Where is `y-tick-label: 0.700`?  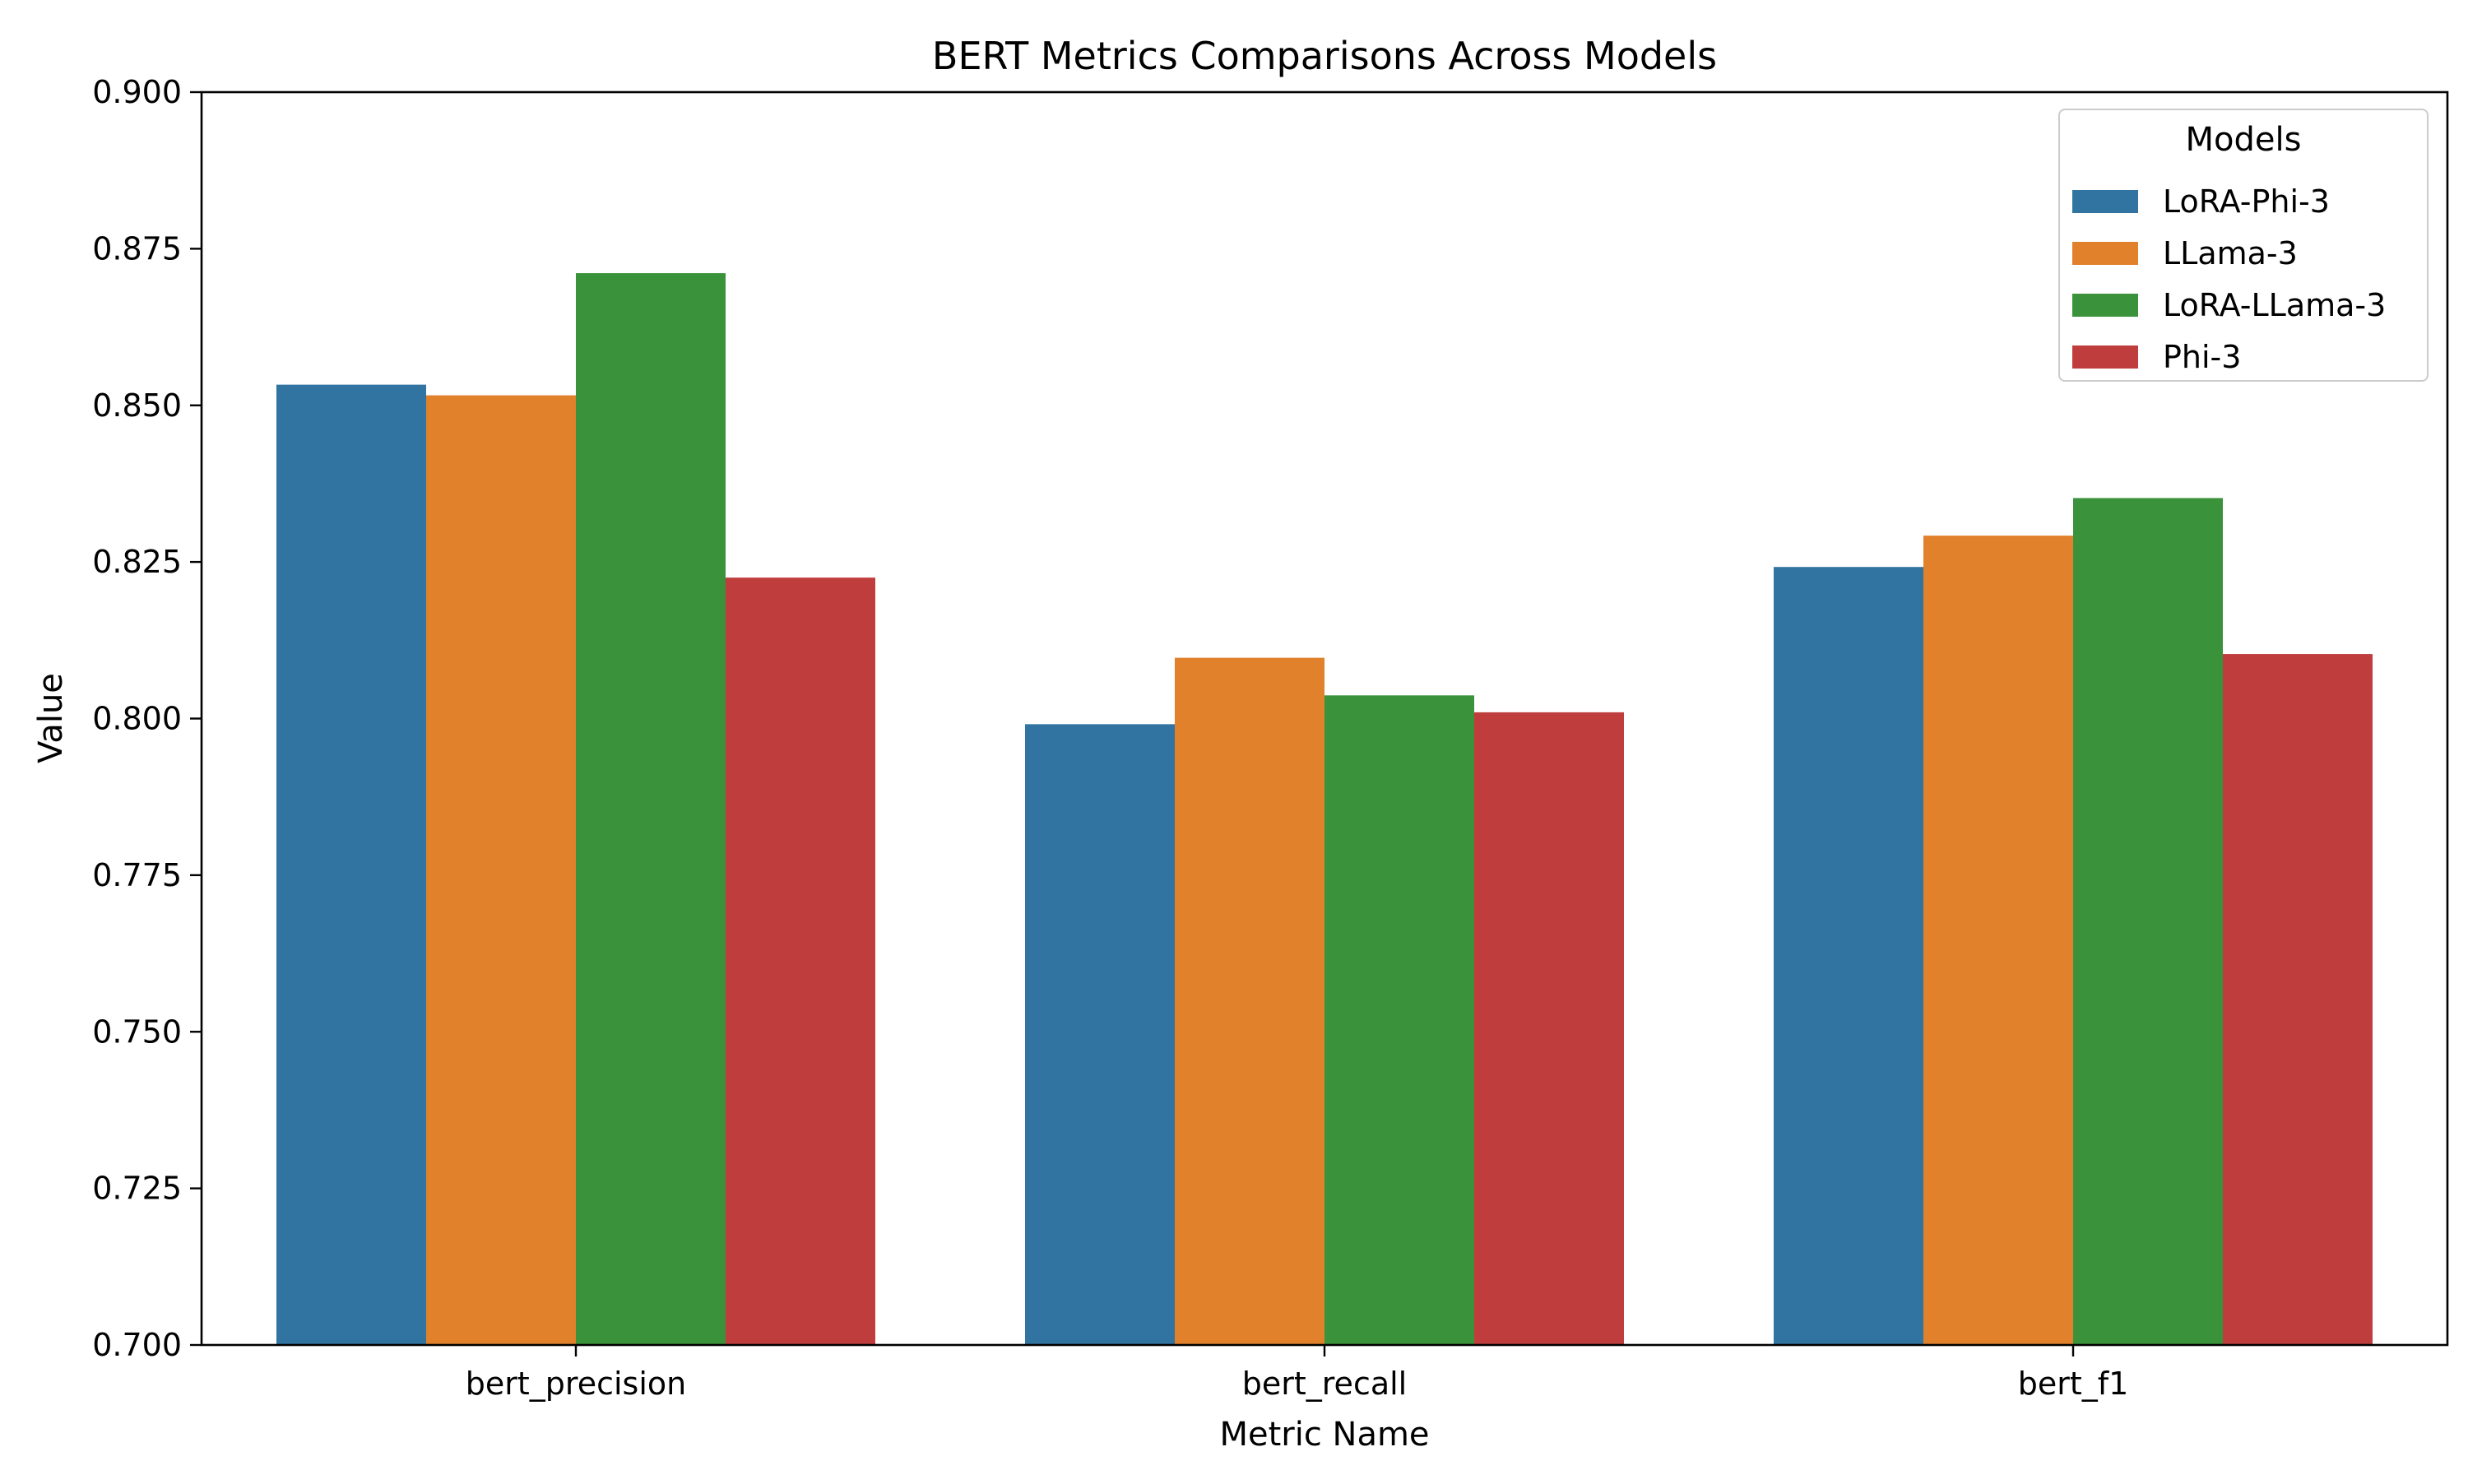
y-tick-label: 0.700 is located at coordinates (137, 1345).